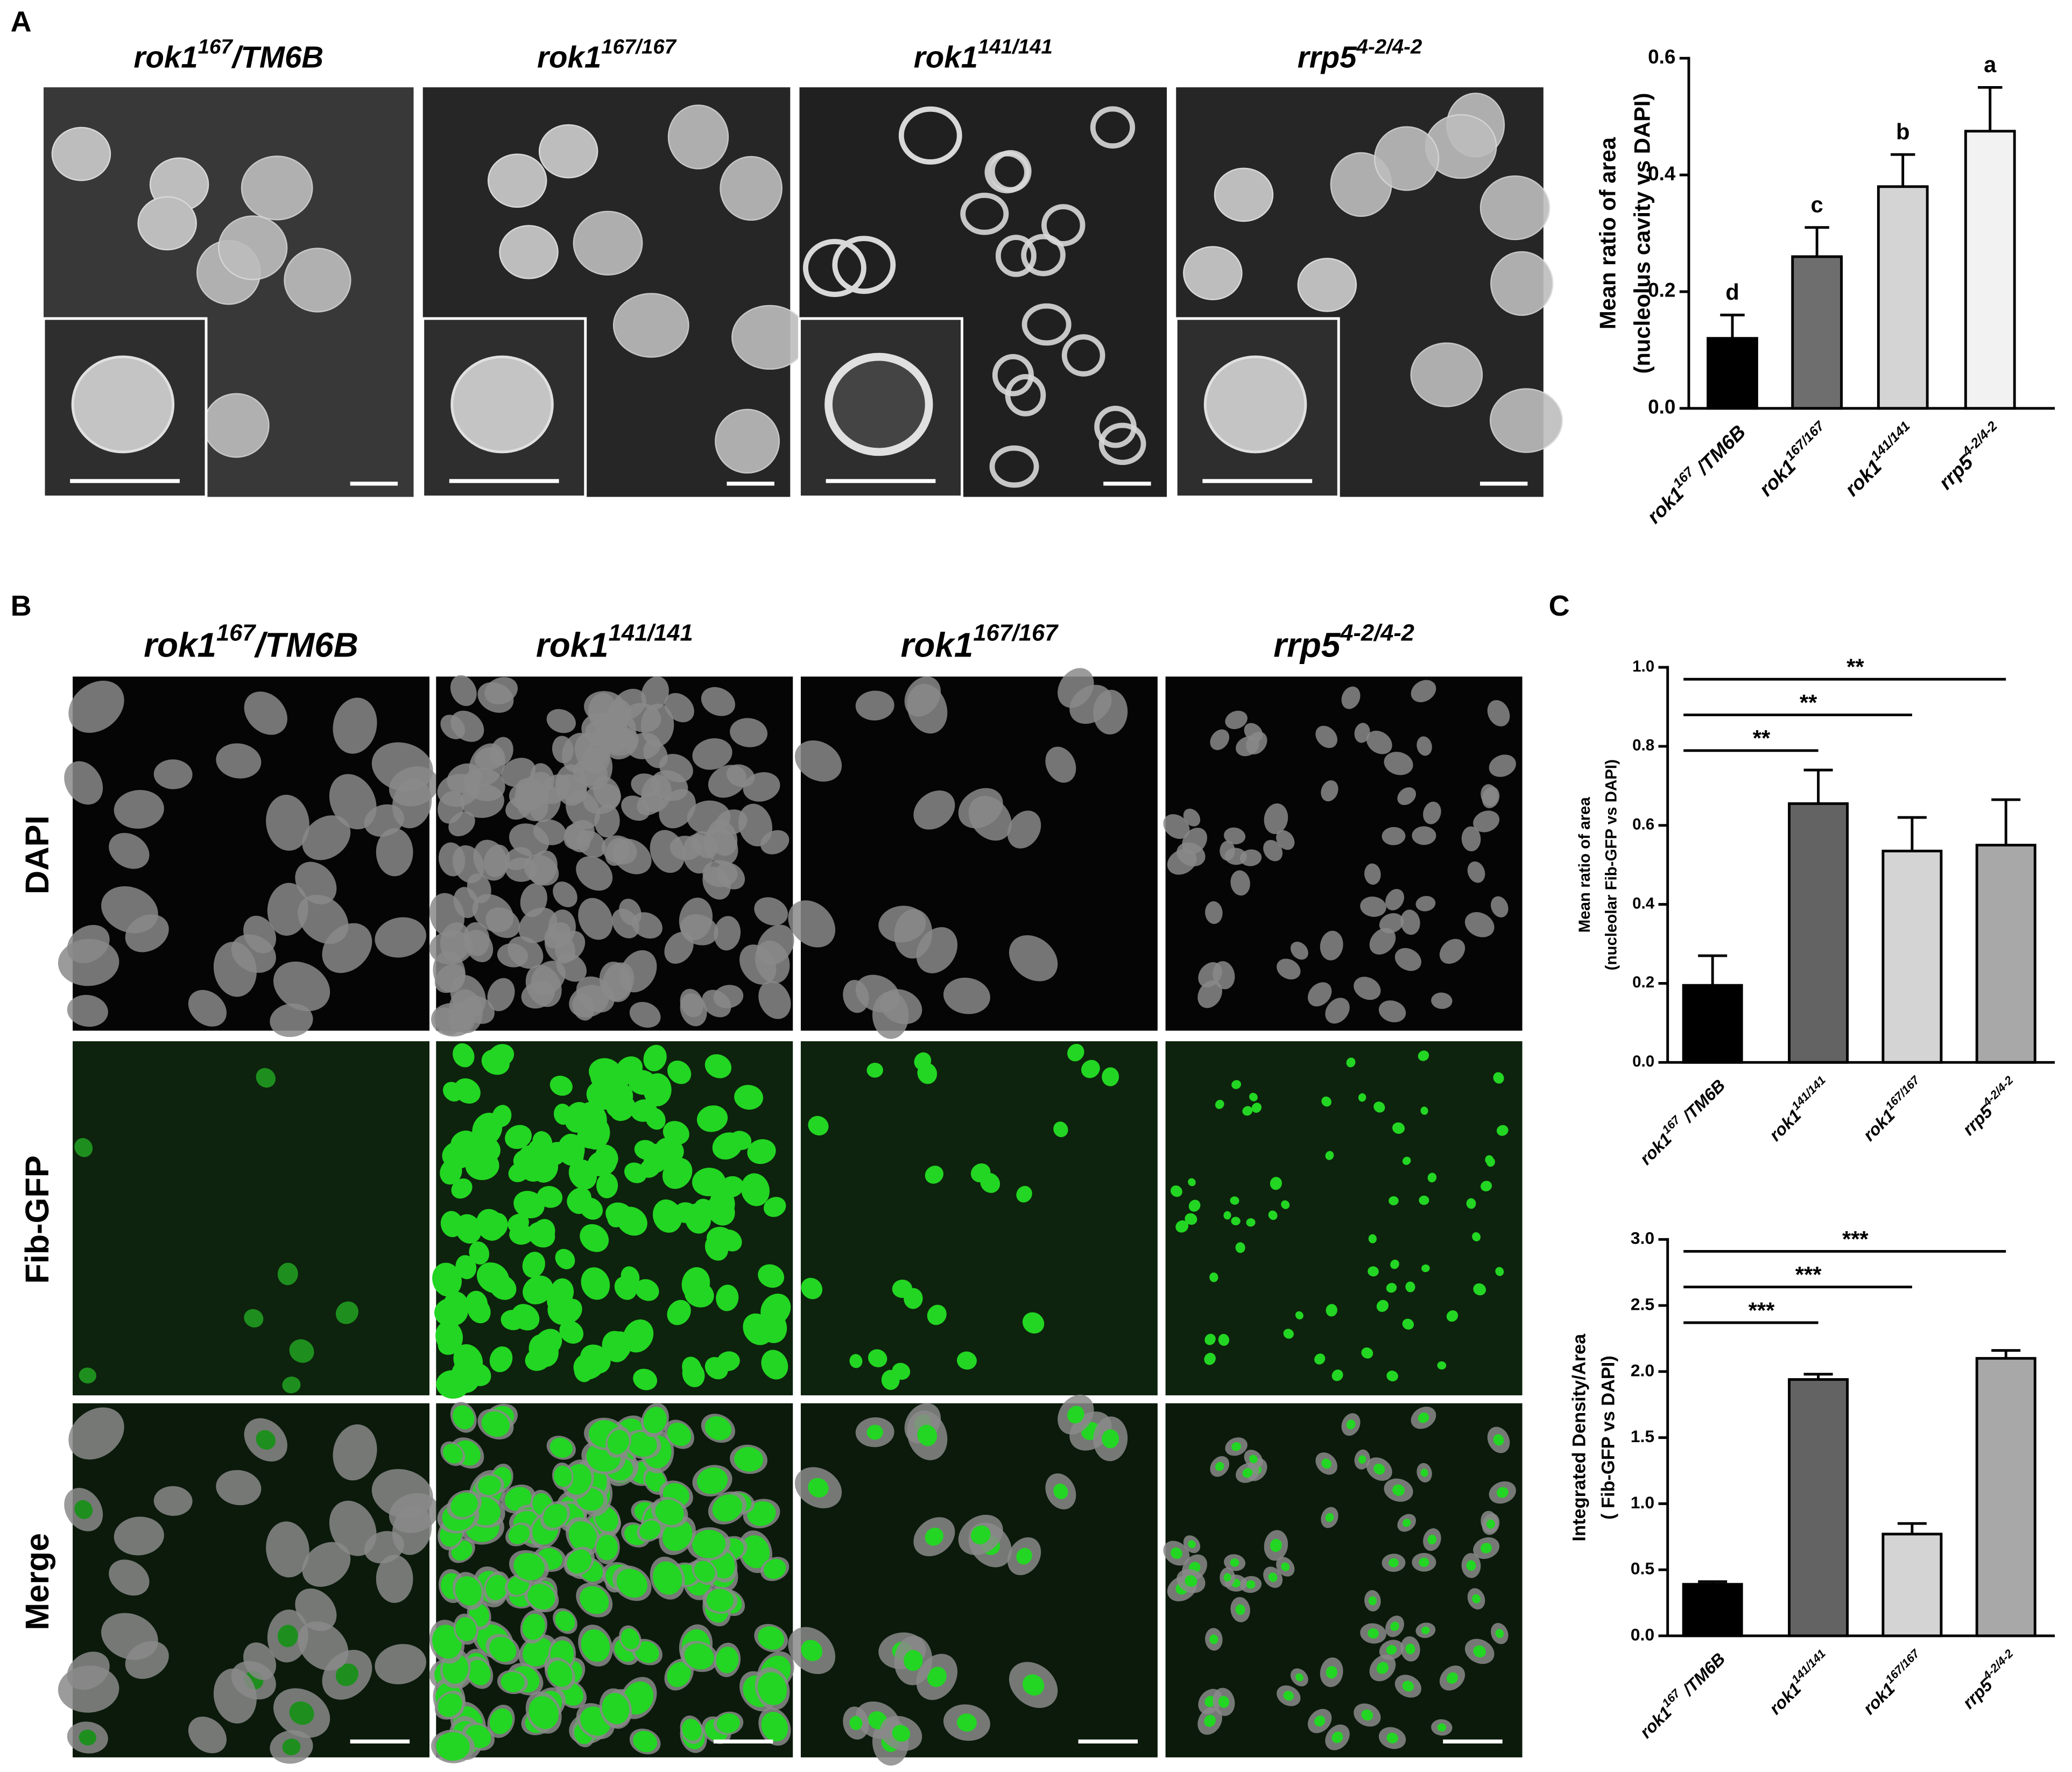 This screenshot has height=1772, width=2072. What do you see at coordinates (1642, 1304) in the screenshot?
I see `y-tick-label: 2.5` at bounding box center [1642, 1304].